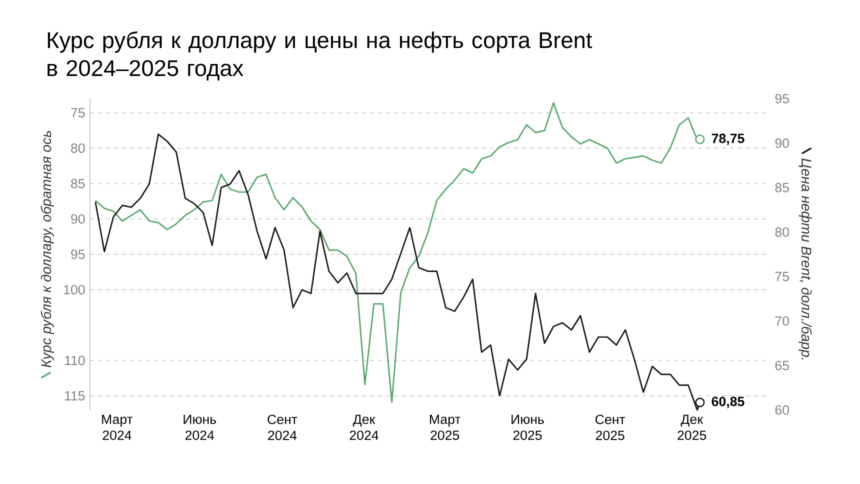 The height and width of the screenshot is (484, 860). I want to click on x-tick-label: Сент 2024, so click(283, 427).